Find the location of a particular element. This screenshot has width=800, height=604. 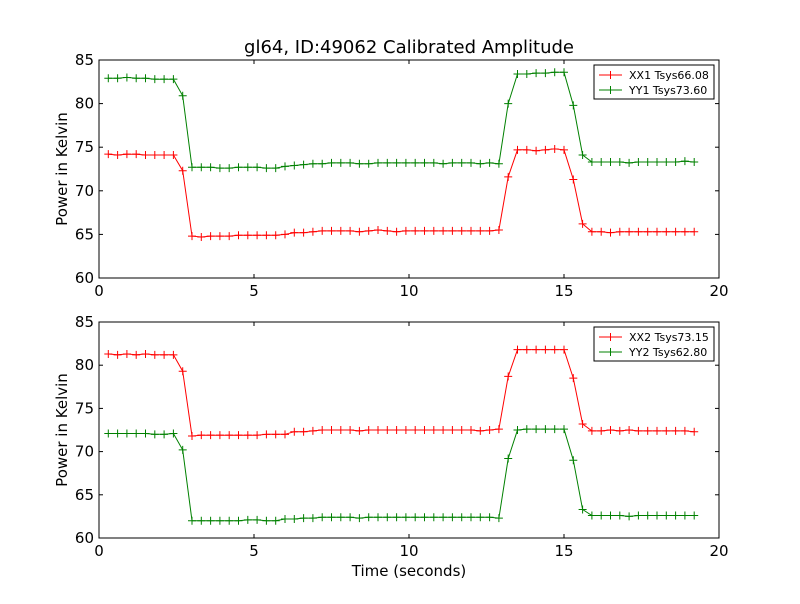

x-tick-label: 20 is located at coordinates (718, 551).